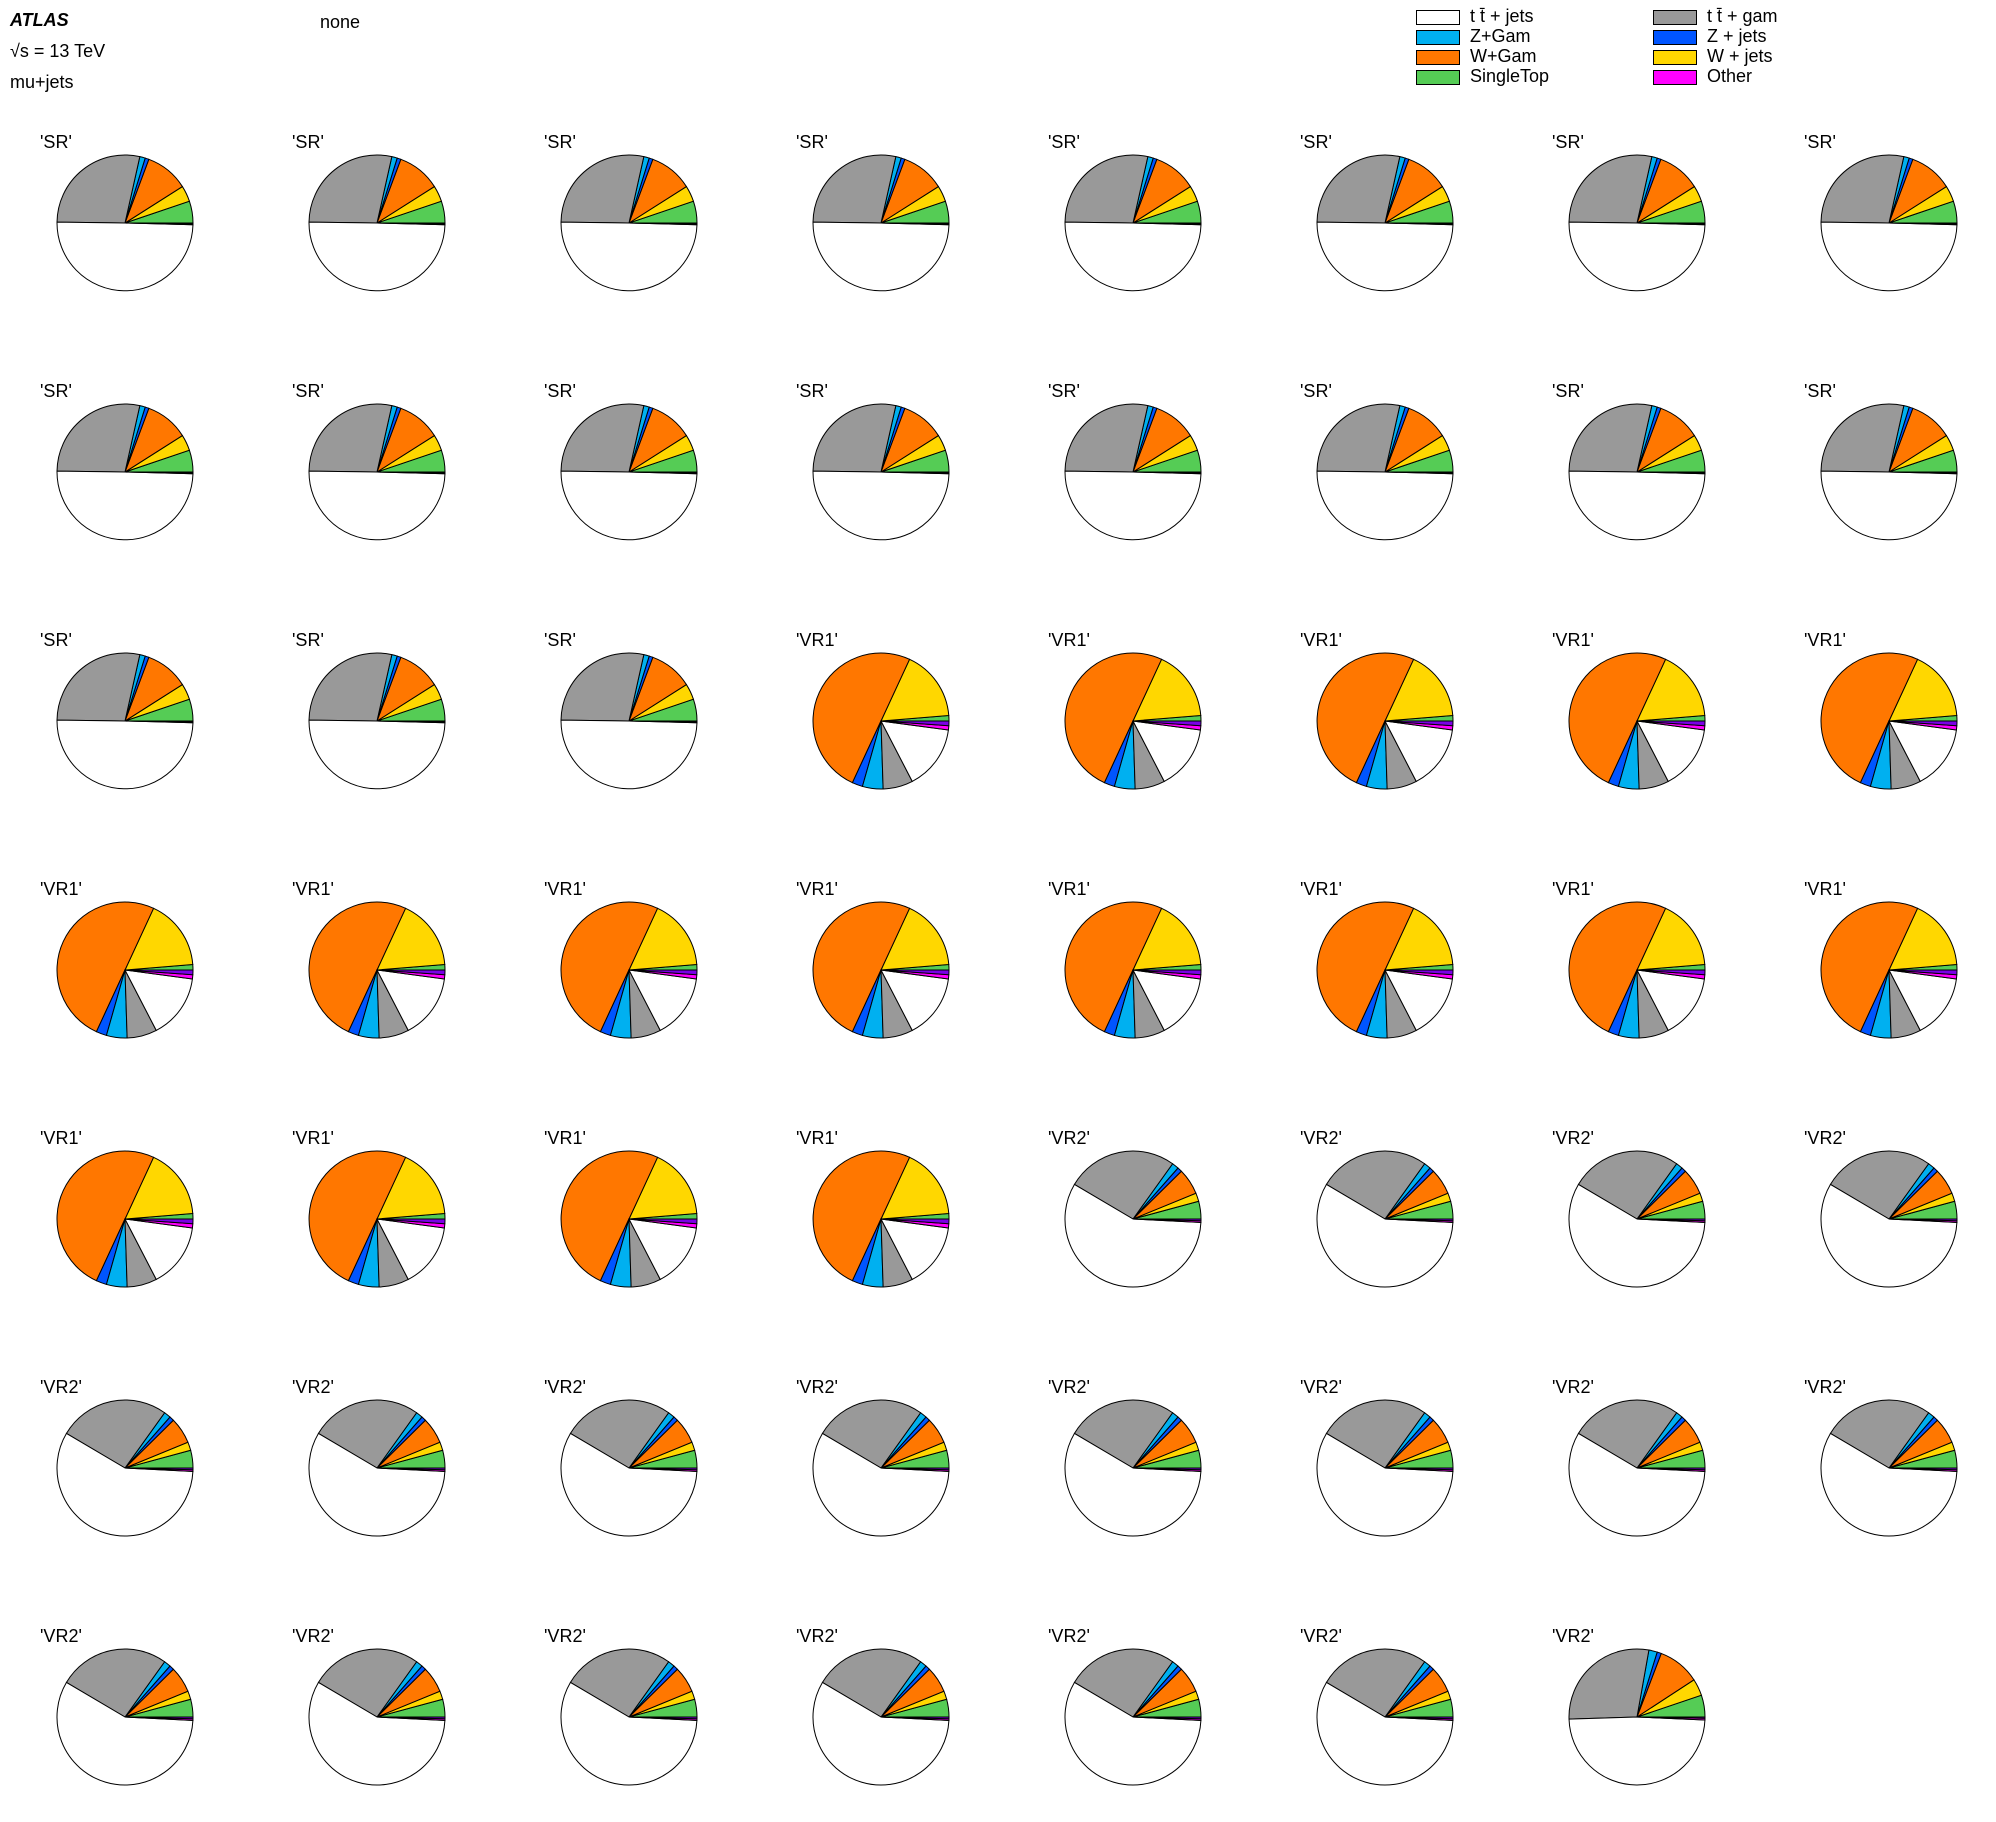 This screenshot has width=1996, height=1822. What do you see at coordinates (1510, 76) in the screenshot?
I see `legend-label: SingleTop` at bounding box center [1510, 76].